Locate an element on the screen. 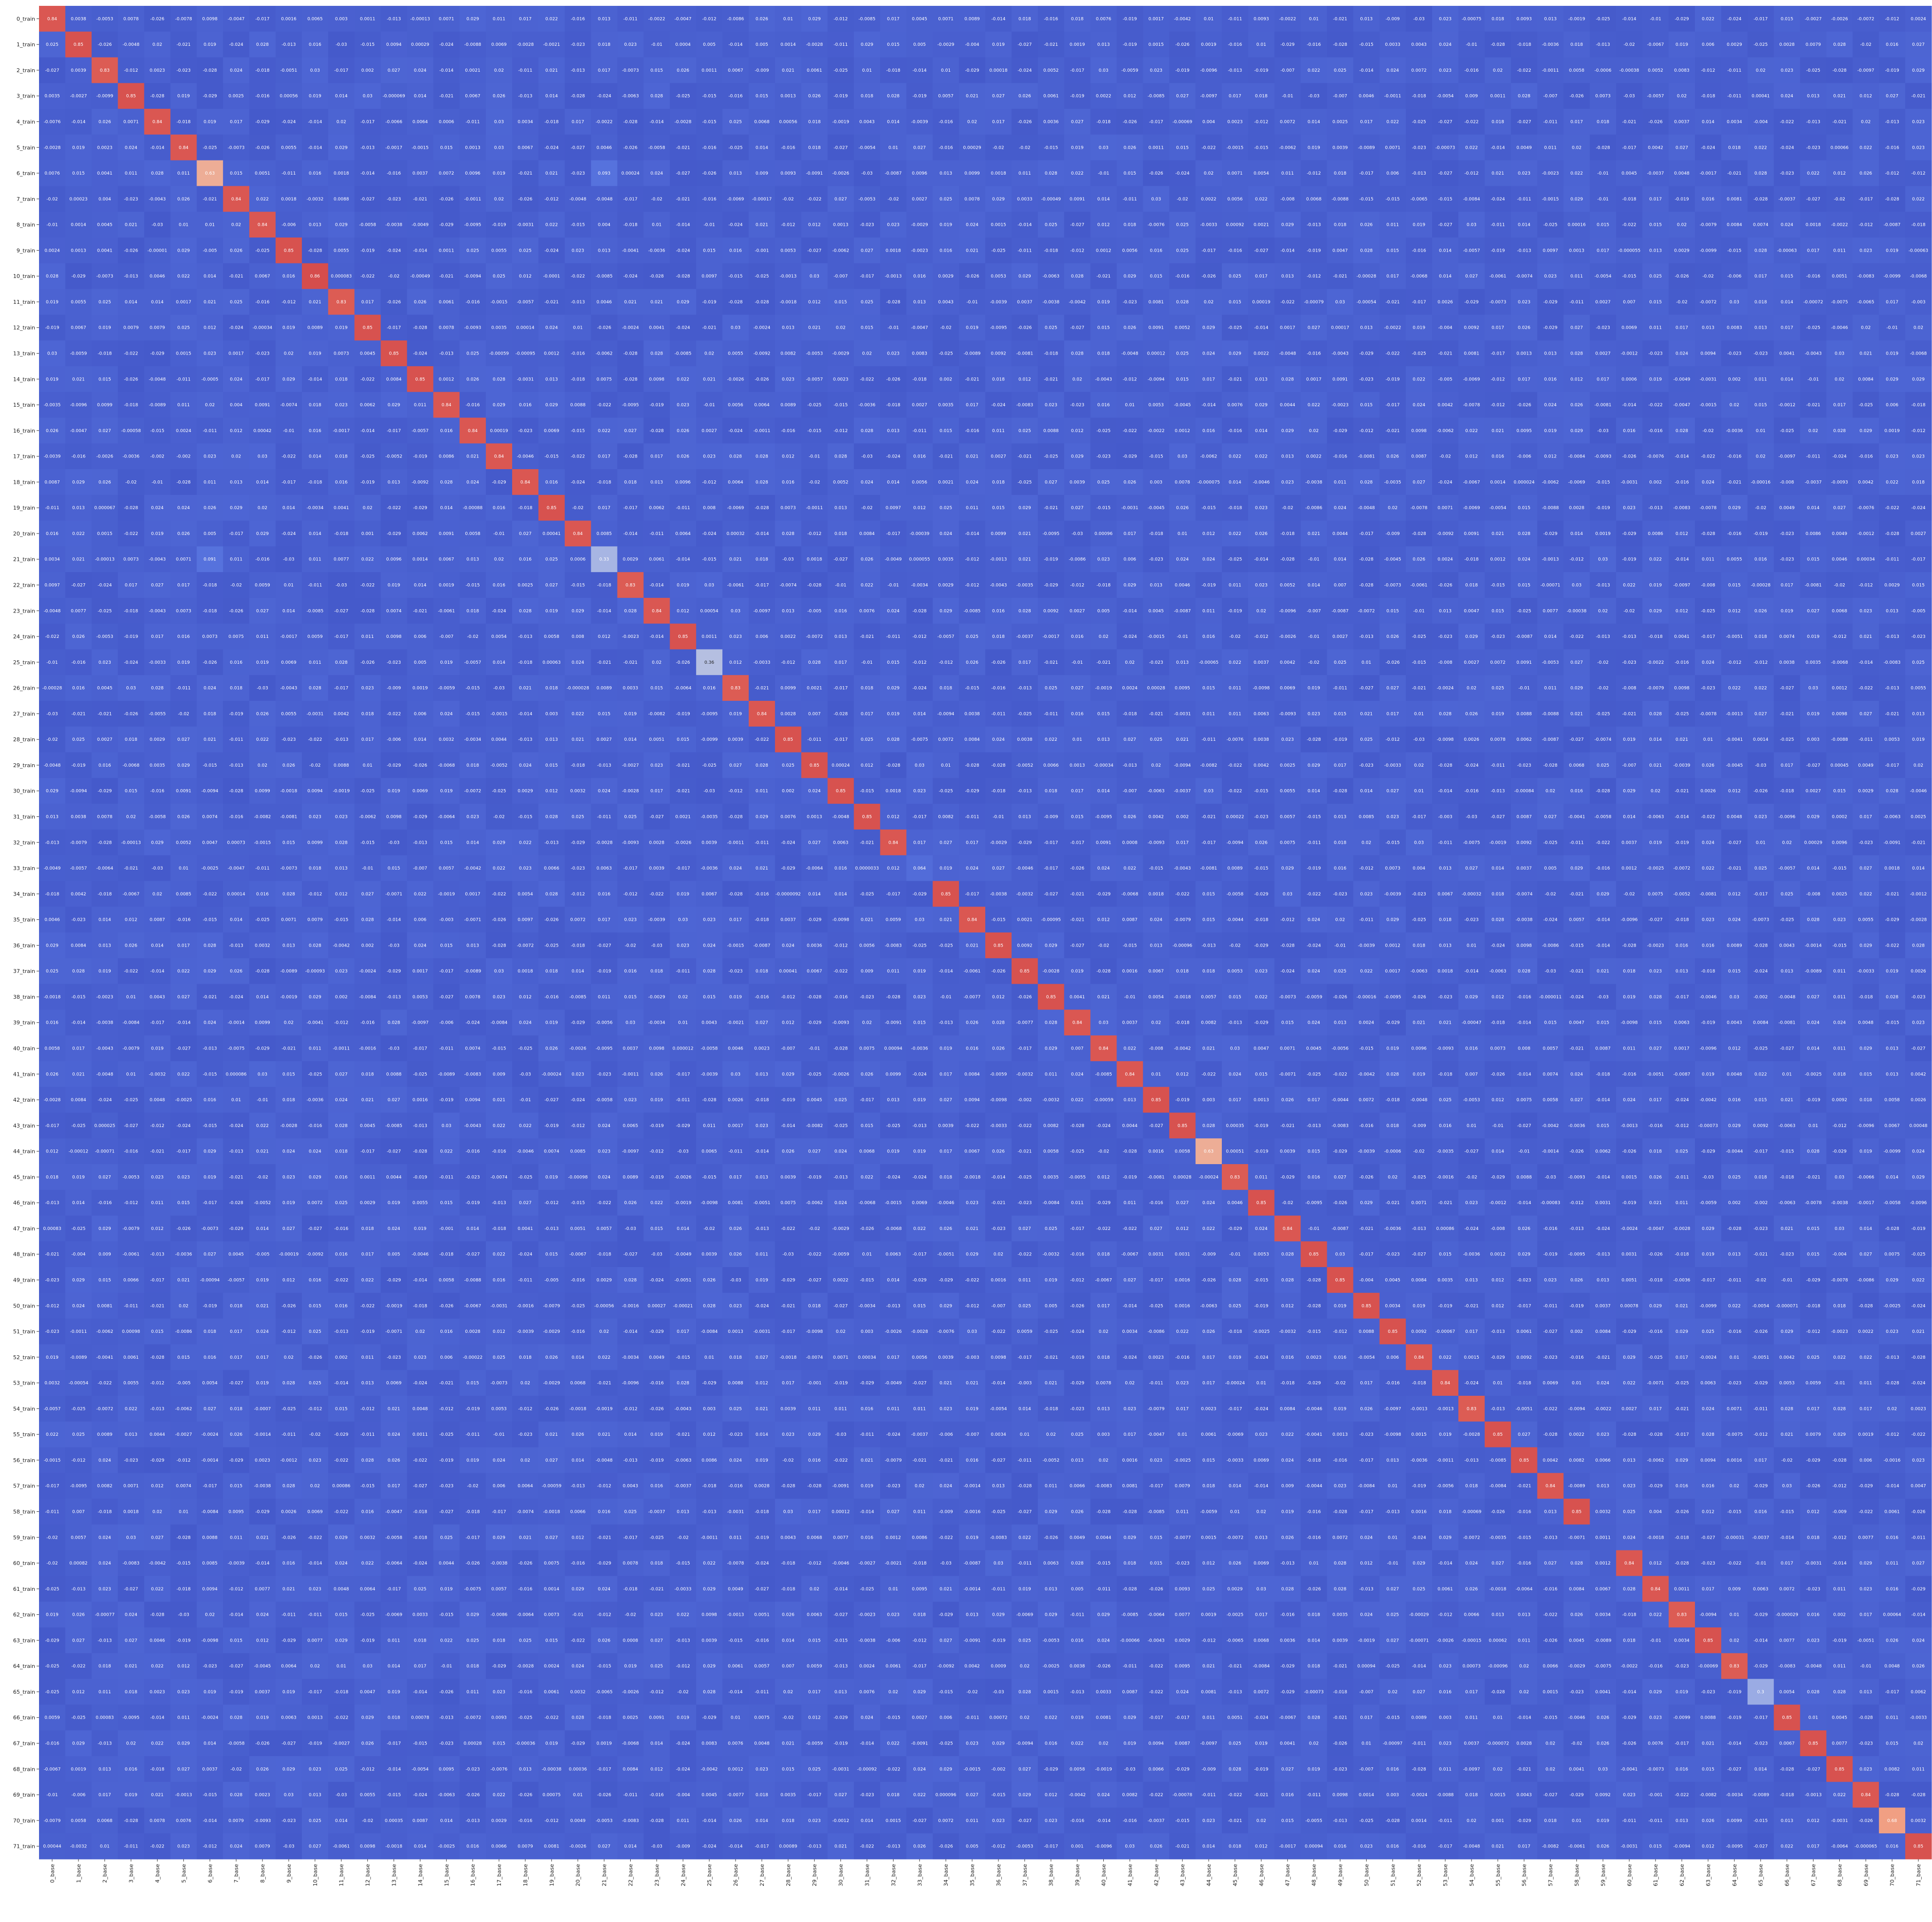 The image size is (1932, 1922). heatmap-cell-label-22-67: -0.0081 is located at coordinates (1813, 585).